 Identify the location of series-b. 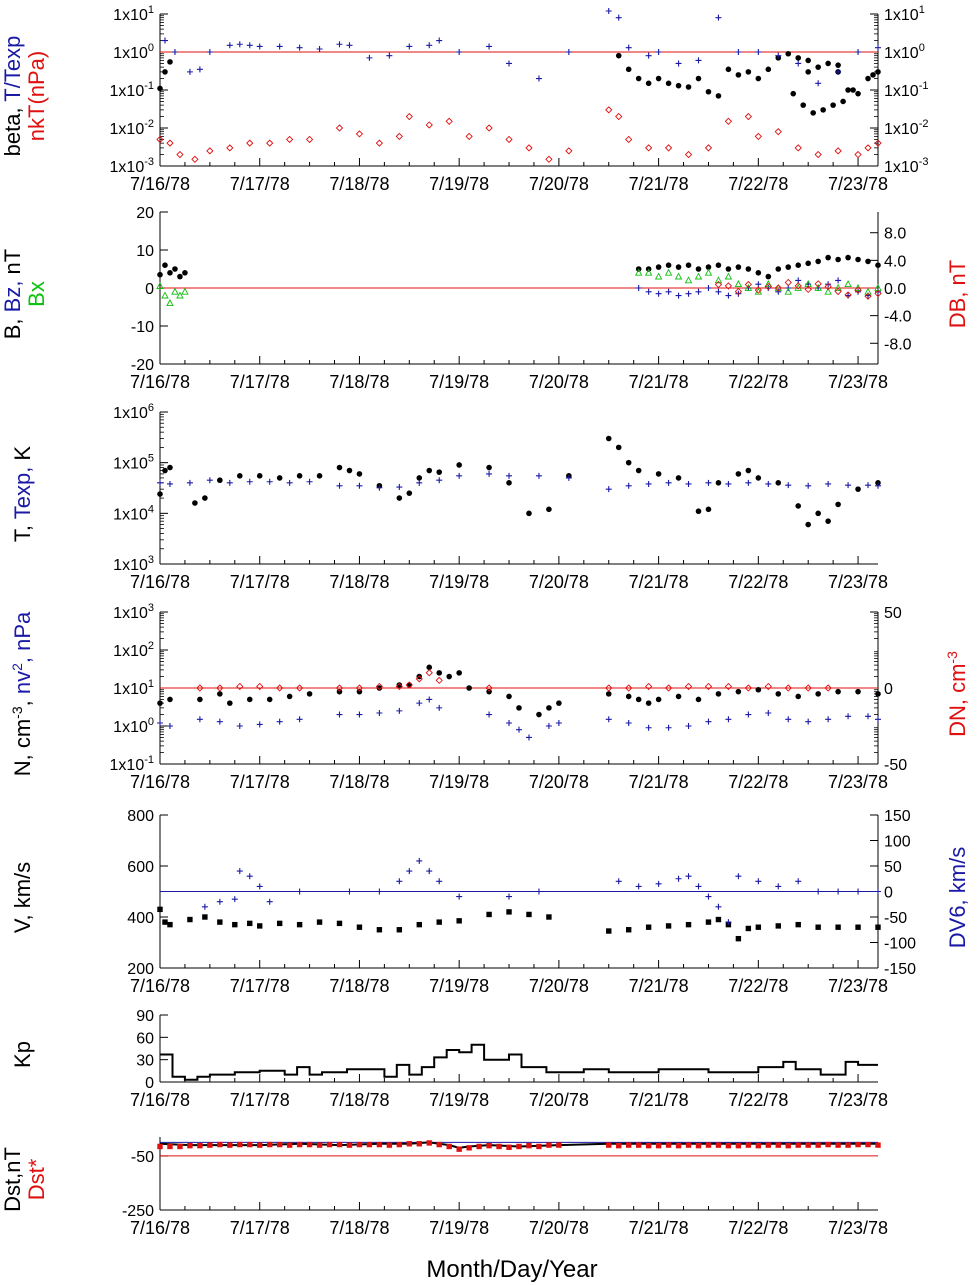
(519, 267).